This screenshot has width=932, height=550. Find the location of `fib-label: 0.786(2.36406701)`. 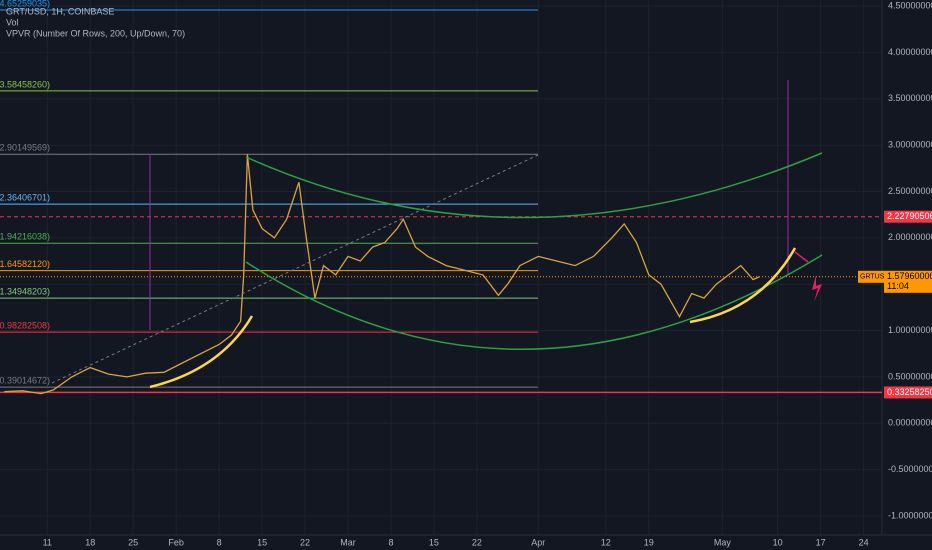

fib-label: 0.786(2.36406701) is located at coordinates (25, 197).